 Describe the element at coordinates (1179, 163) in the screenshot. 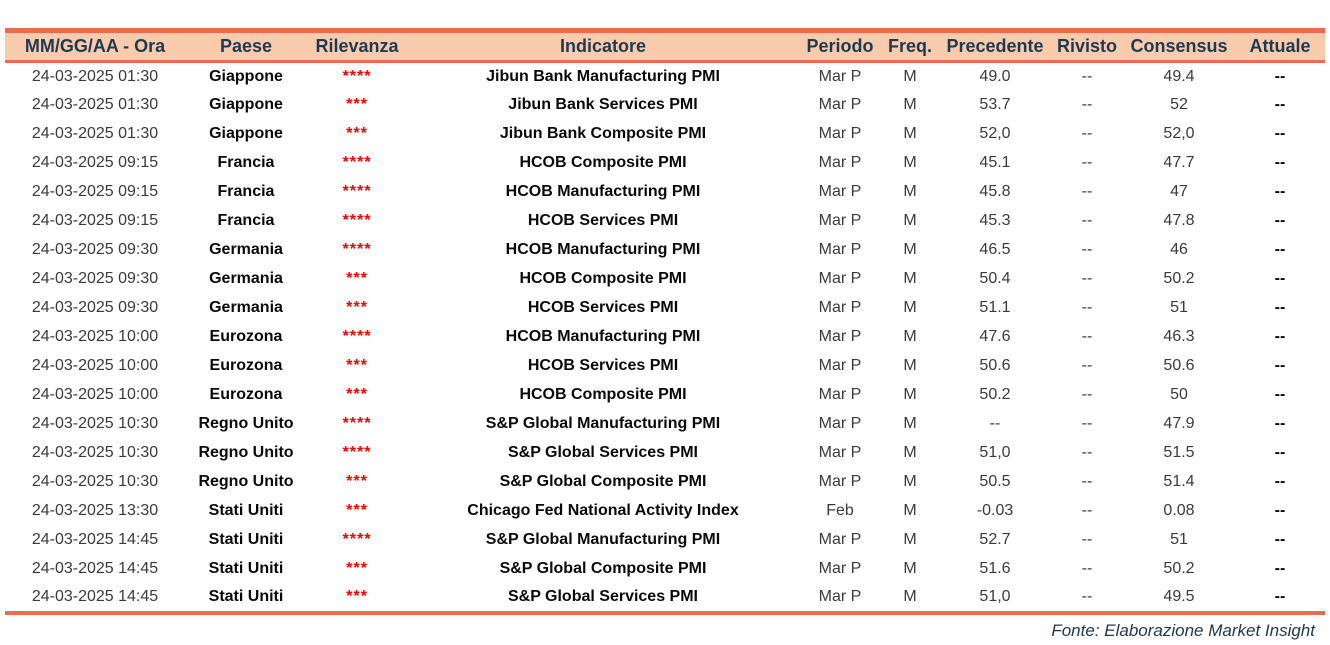

I see `cell-consensus: 47.7` at that location.